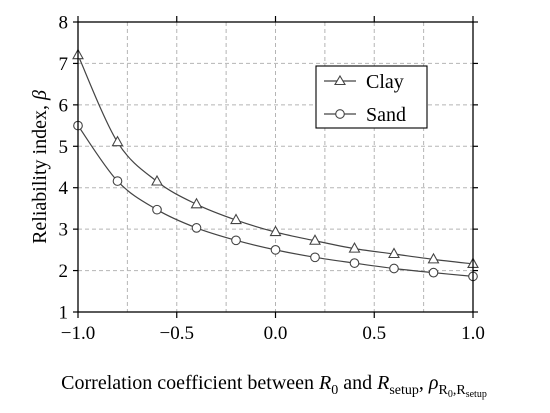 This screenshot has width=550, height=413. I want to click on legend-clay-label: Clay, so click(385, 82).